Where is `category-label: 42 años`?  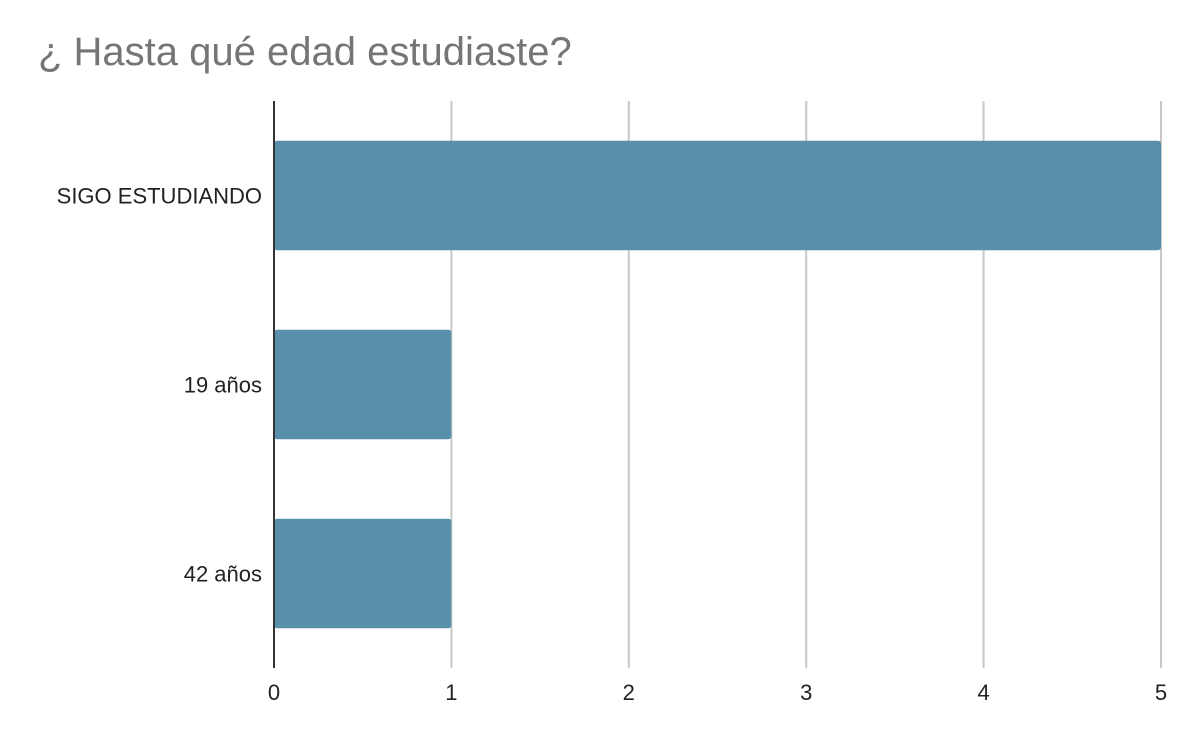 category-label: 42 años is located at coordinates (223, 574).